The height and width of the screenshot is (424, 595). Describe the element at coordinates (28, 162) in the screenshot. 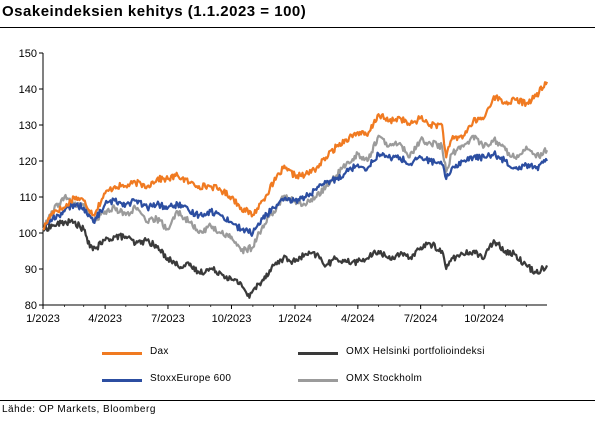

I see `y-tick-label: 120` at that location.